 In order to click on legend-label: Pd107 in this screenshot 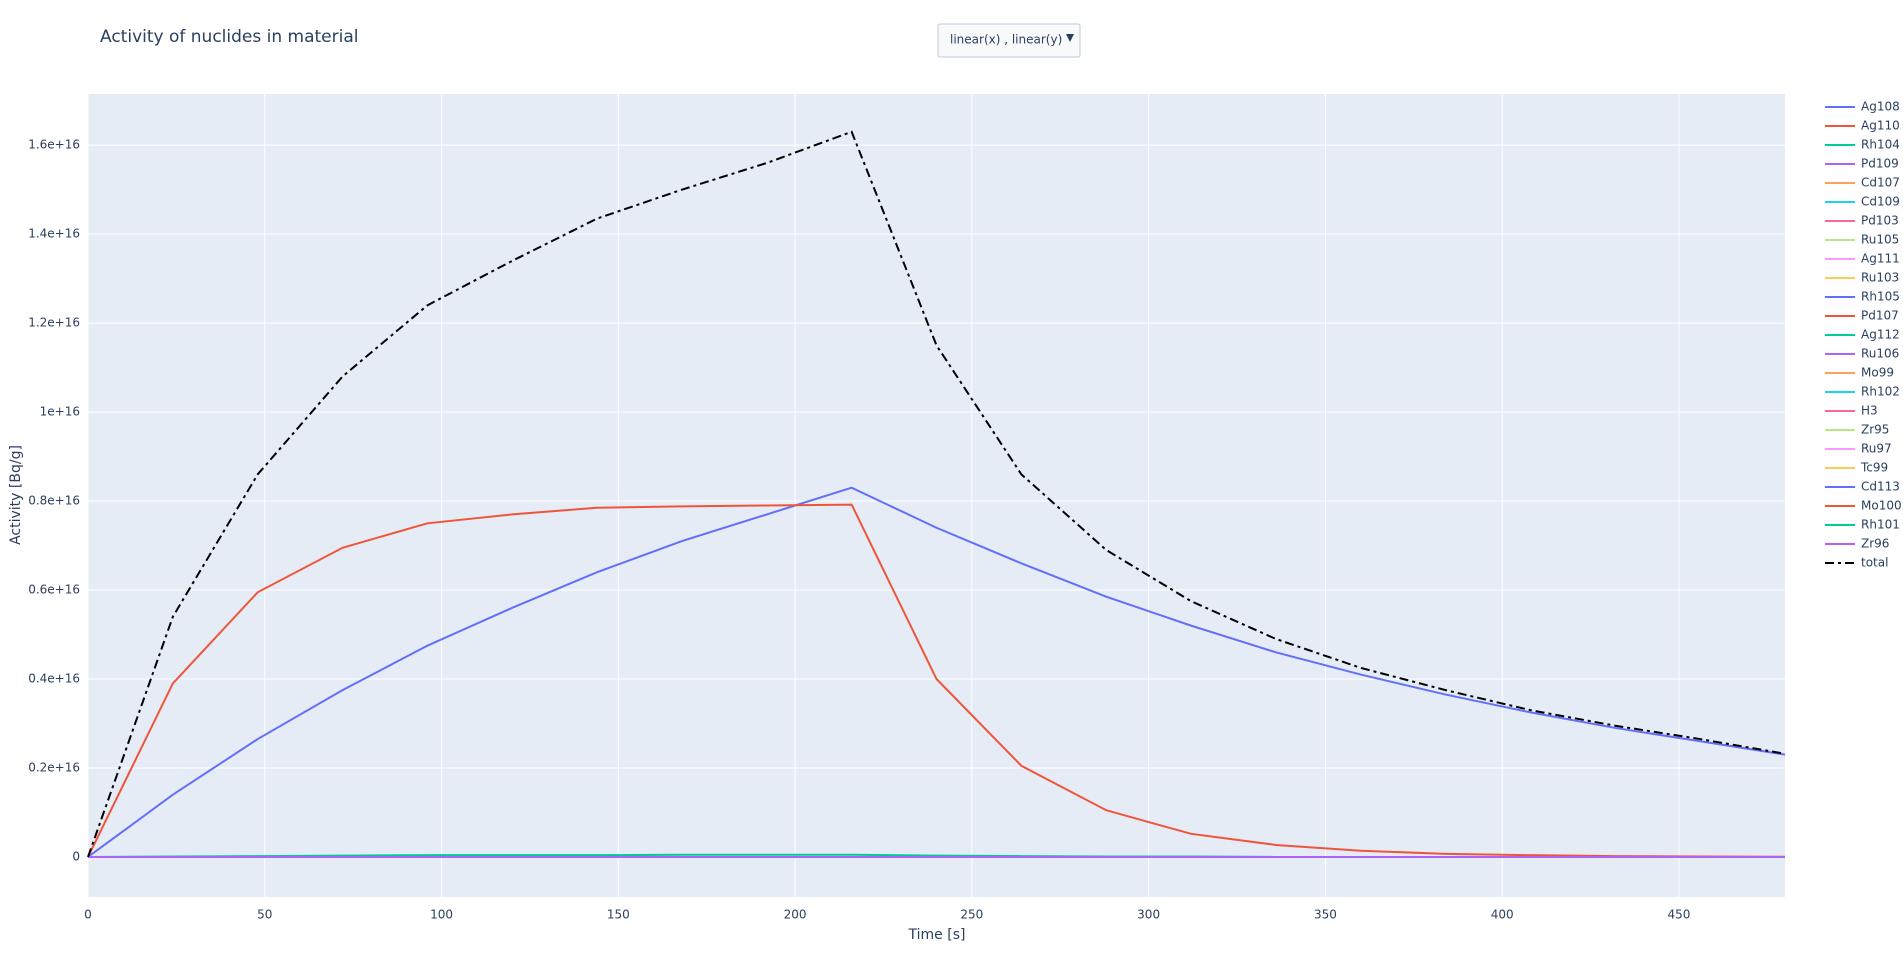, I will do `click(1880, 316)`.